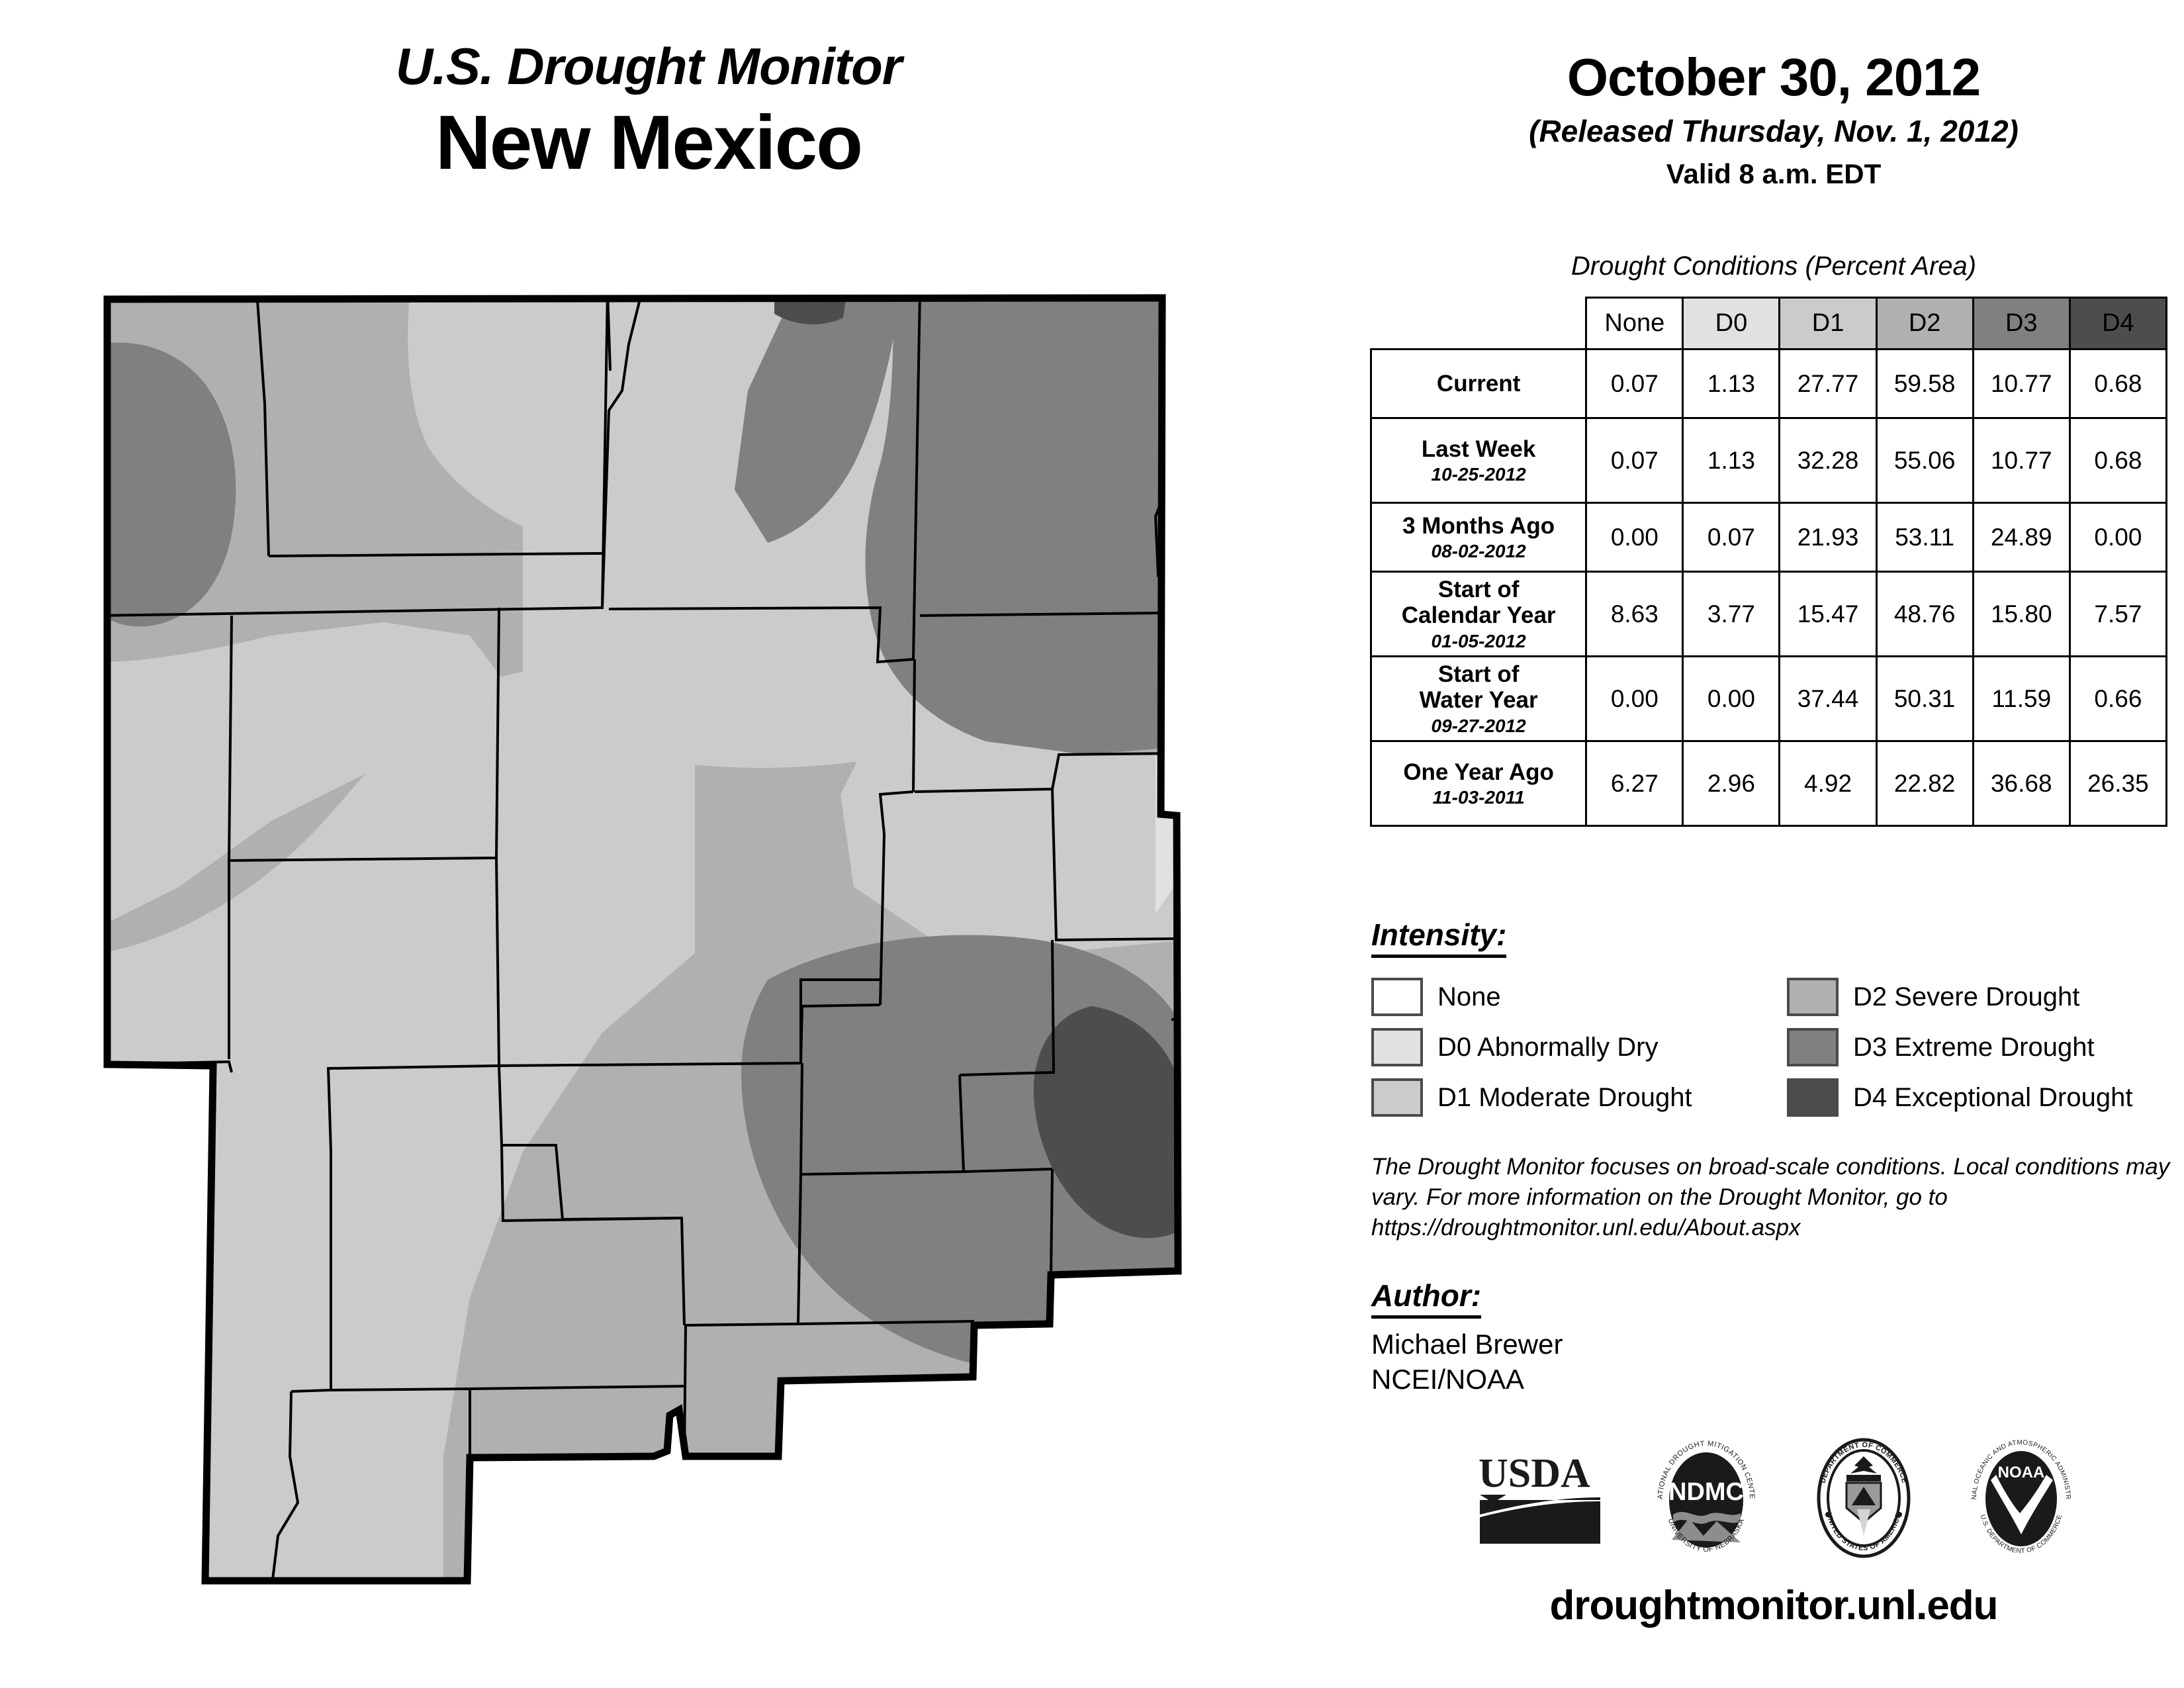 The image size is (2184, 1688). I want to click on cell-calyear-d2: 48.76, so click(1925, 614).